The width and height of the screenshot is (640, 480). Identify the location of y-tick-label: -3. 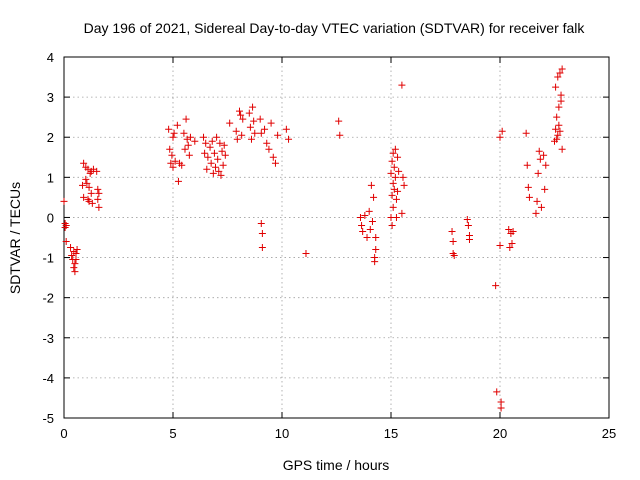
(48, 338).